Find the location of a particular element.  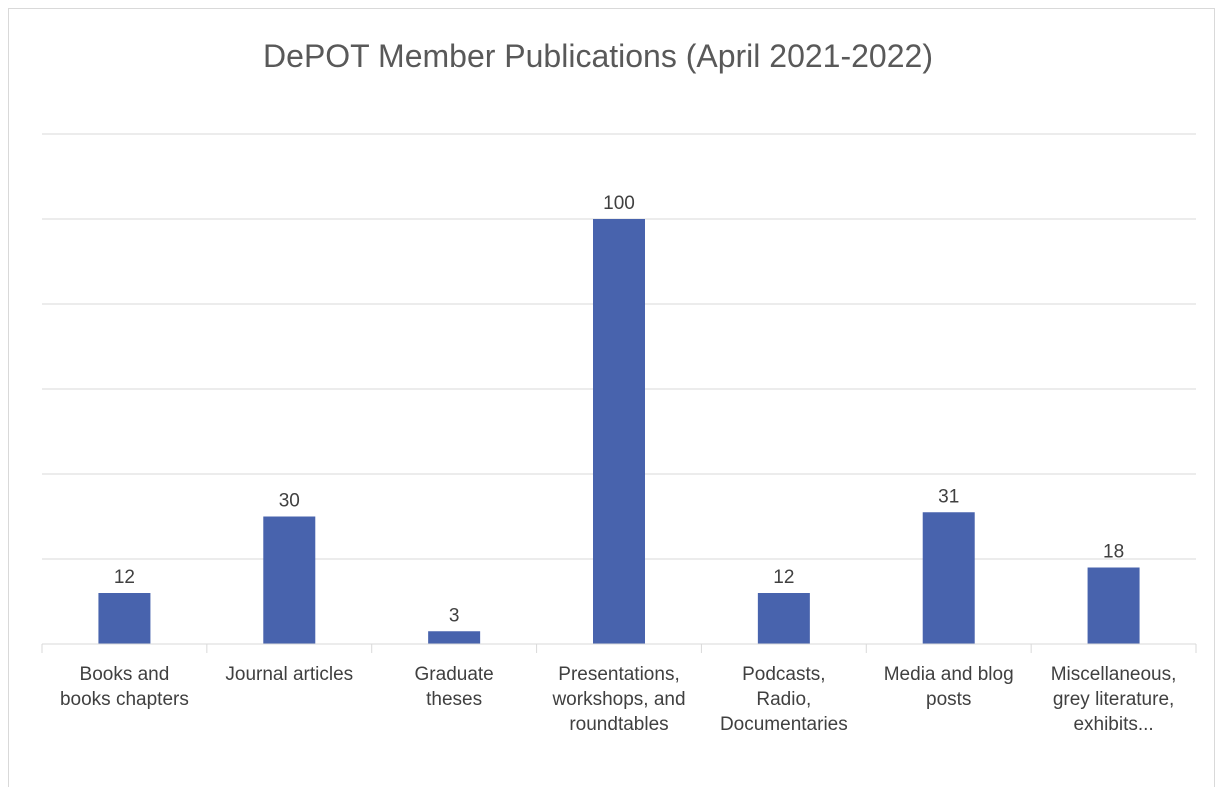

data-label-3: 100 is located at coordinates (619, 203).